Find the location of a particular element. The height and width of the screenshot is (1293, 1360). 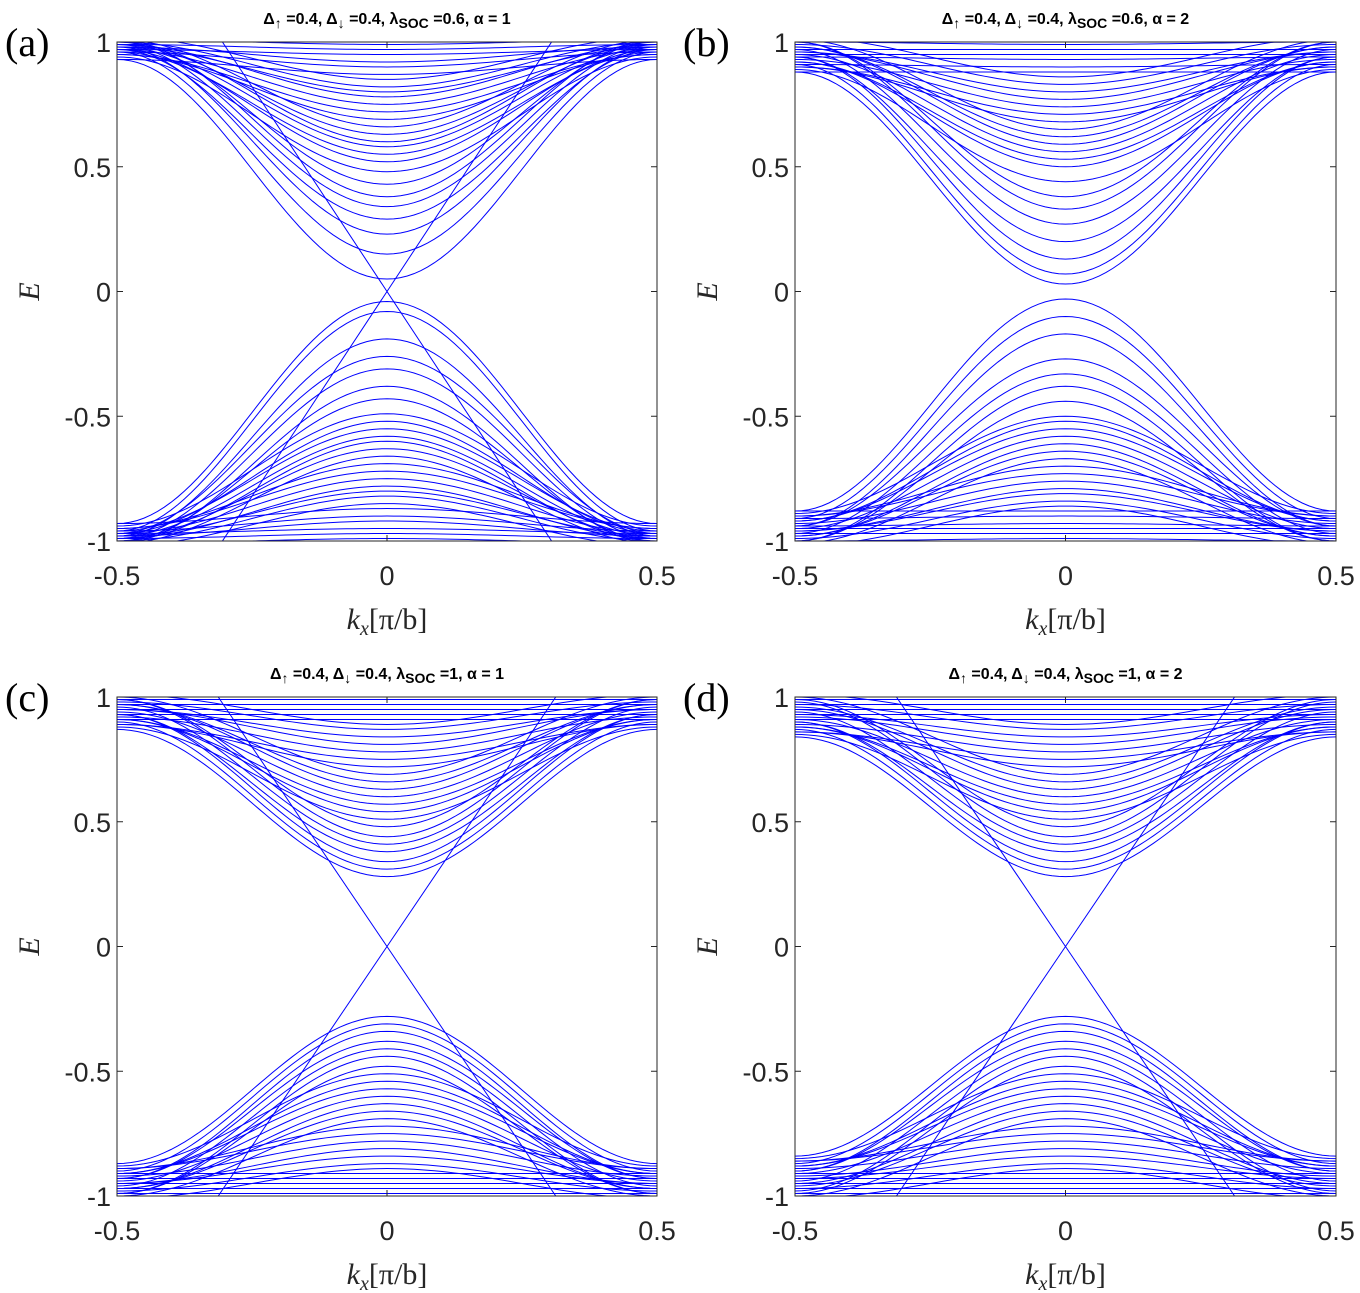

title-text: =0.6, α = 2 is located at coordinates (1148, 19).